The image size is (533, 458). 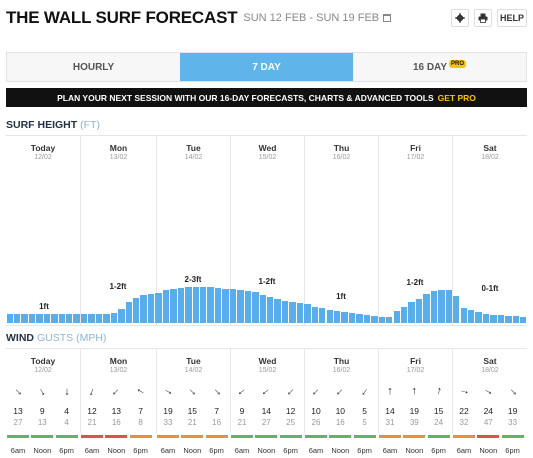 I want to click on settings-button, so click(x=460, y=18).